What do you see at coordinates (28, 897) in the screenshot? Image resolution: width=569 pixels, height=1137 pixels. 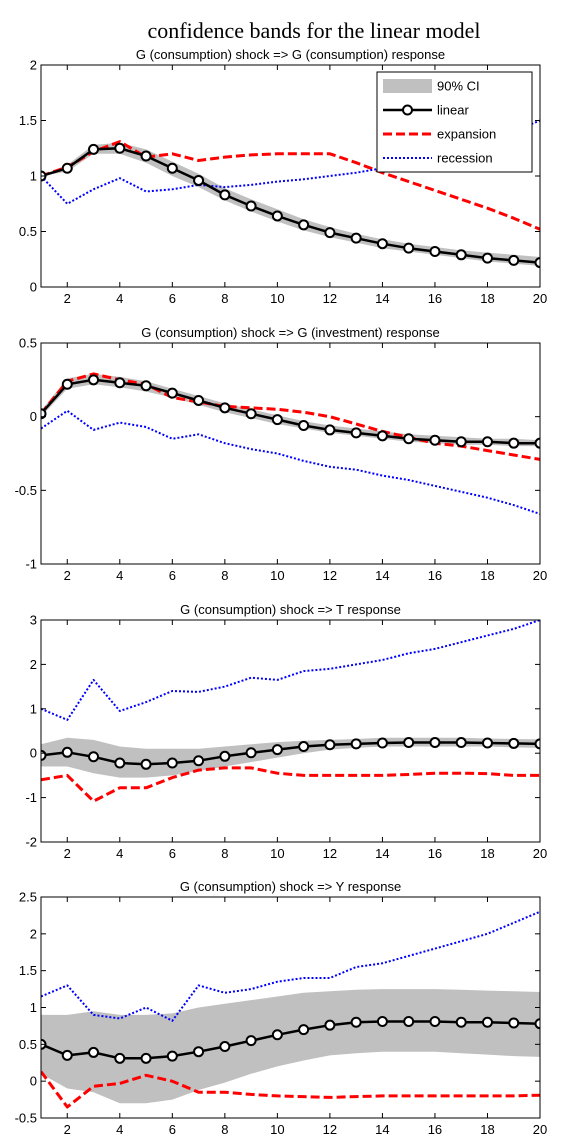 I see `y-tick-label: 2.5` at bounding box center [28, 897].